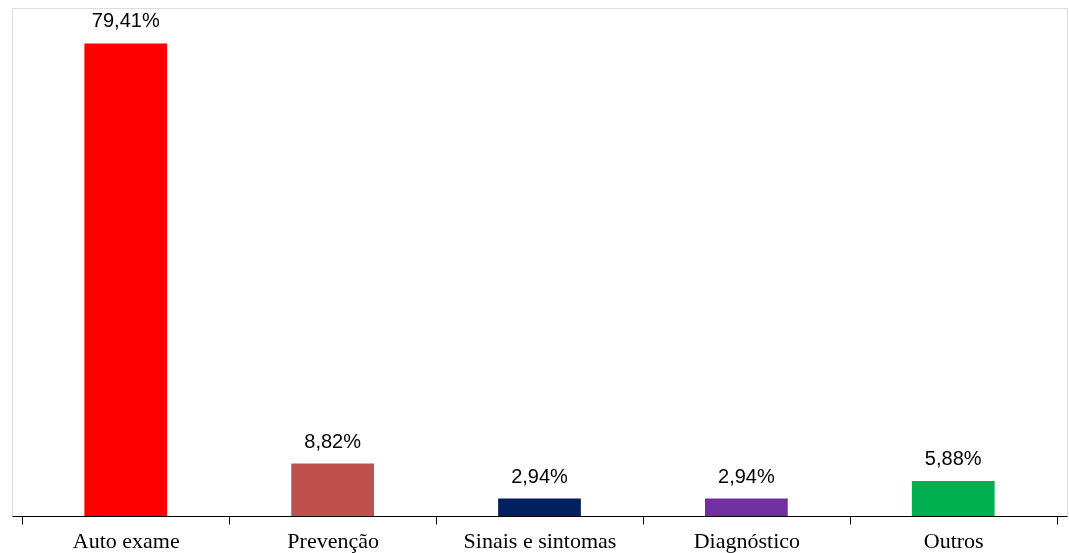 The height and width of the screenshot is (553, 1069). Describe the element at coordinates (125, 20) in the screenshot. I see `data-label: 79,41%` at that location.